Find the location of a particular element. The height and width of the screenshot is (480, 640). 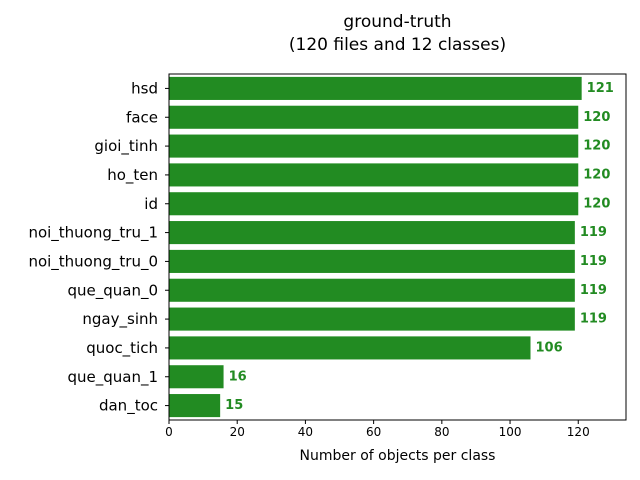

bar-quoc_tich is located at coordinates (350, 348).